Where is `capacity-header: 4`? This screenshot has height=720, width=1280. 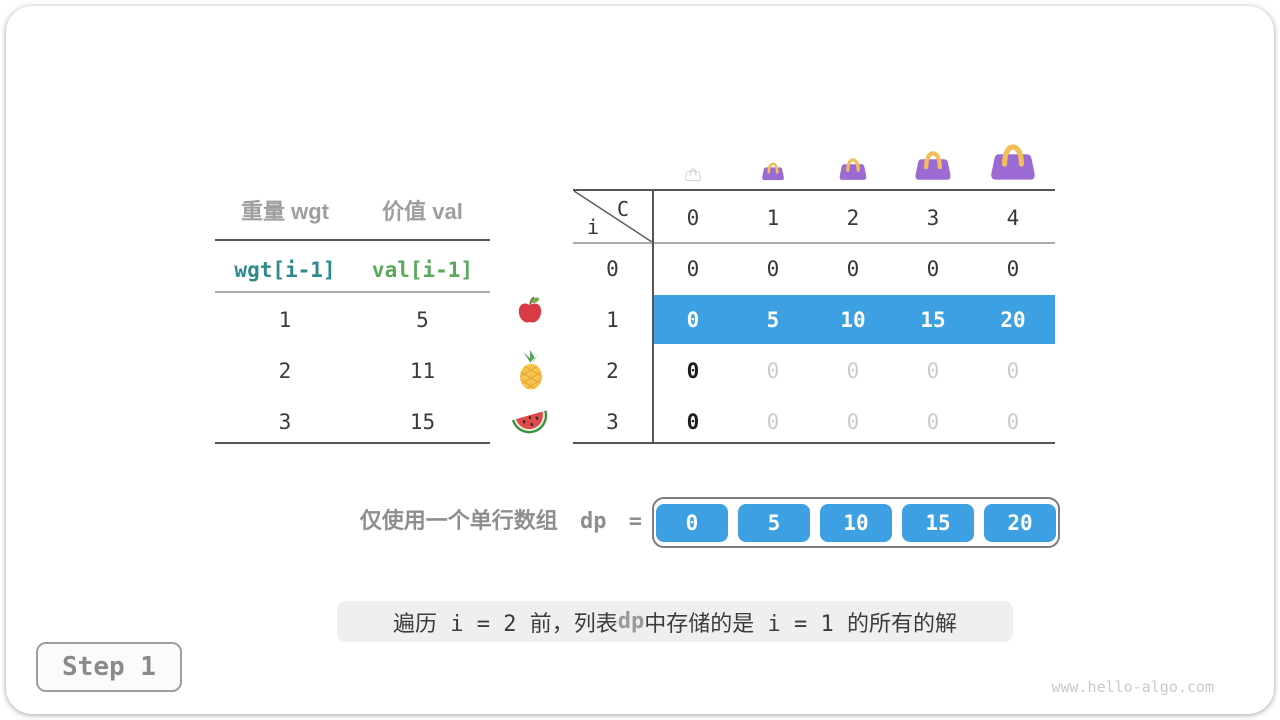 capacity-header: 4 is located at coordinates (1013, 218).